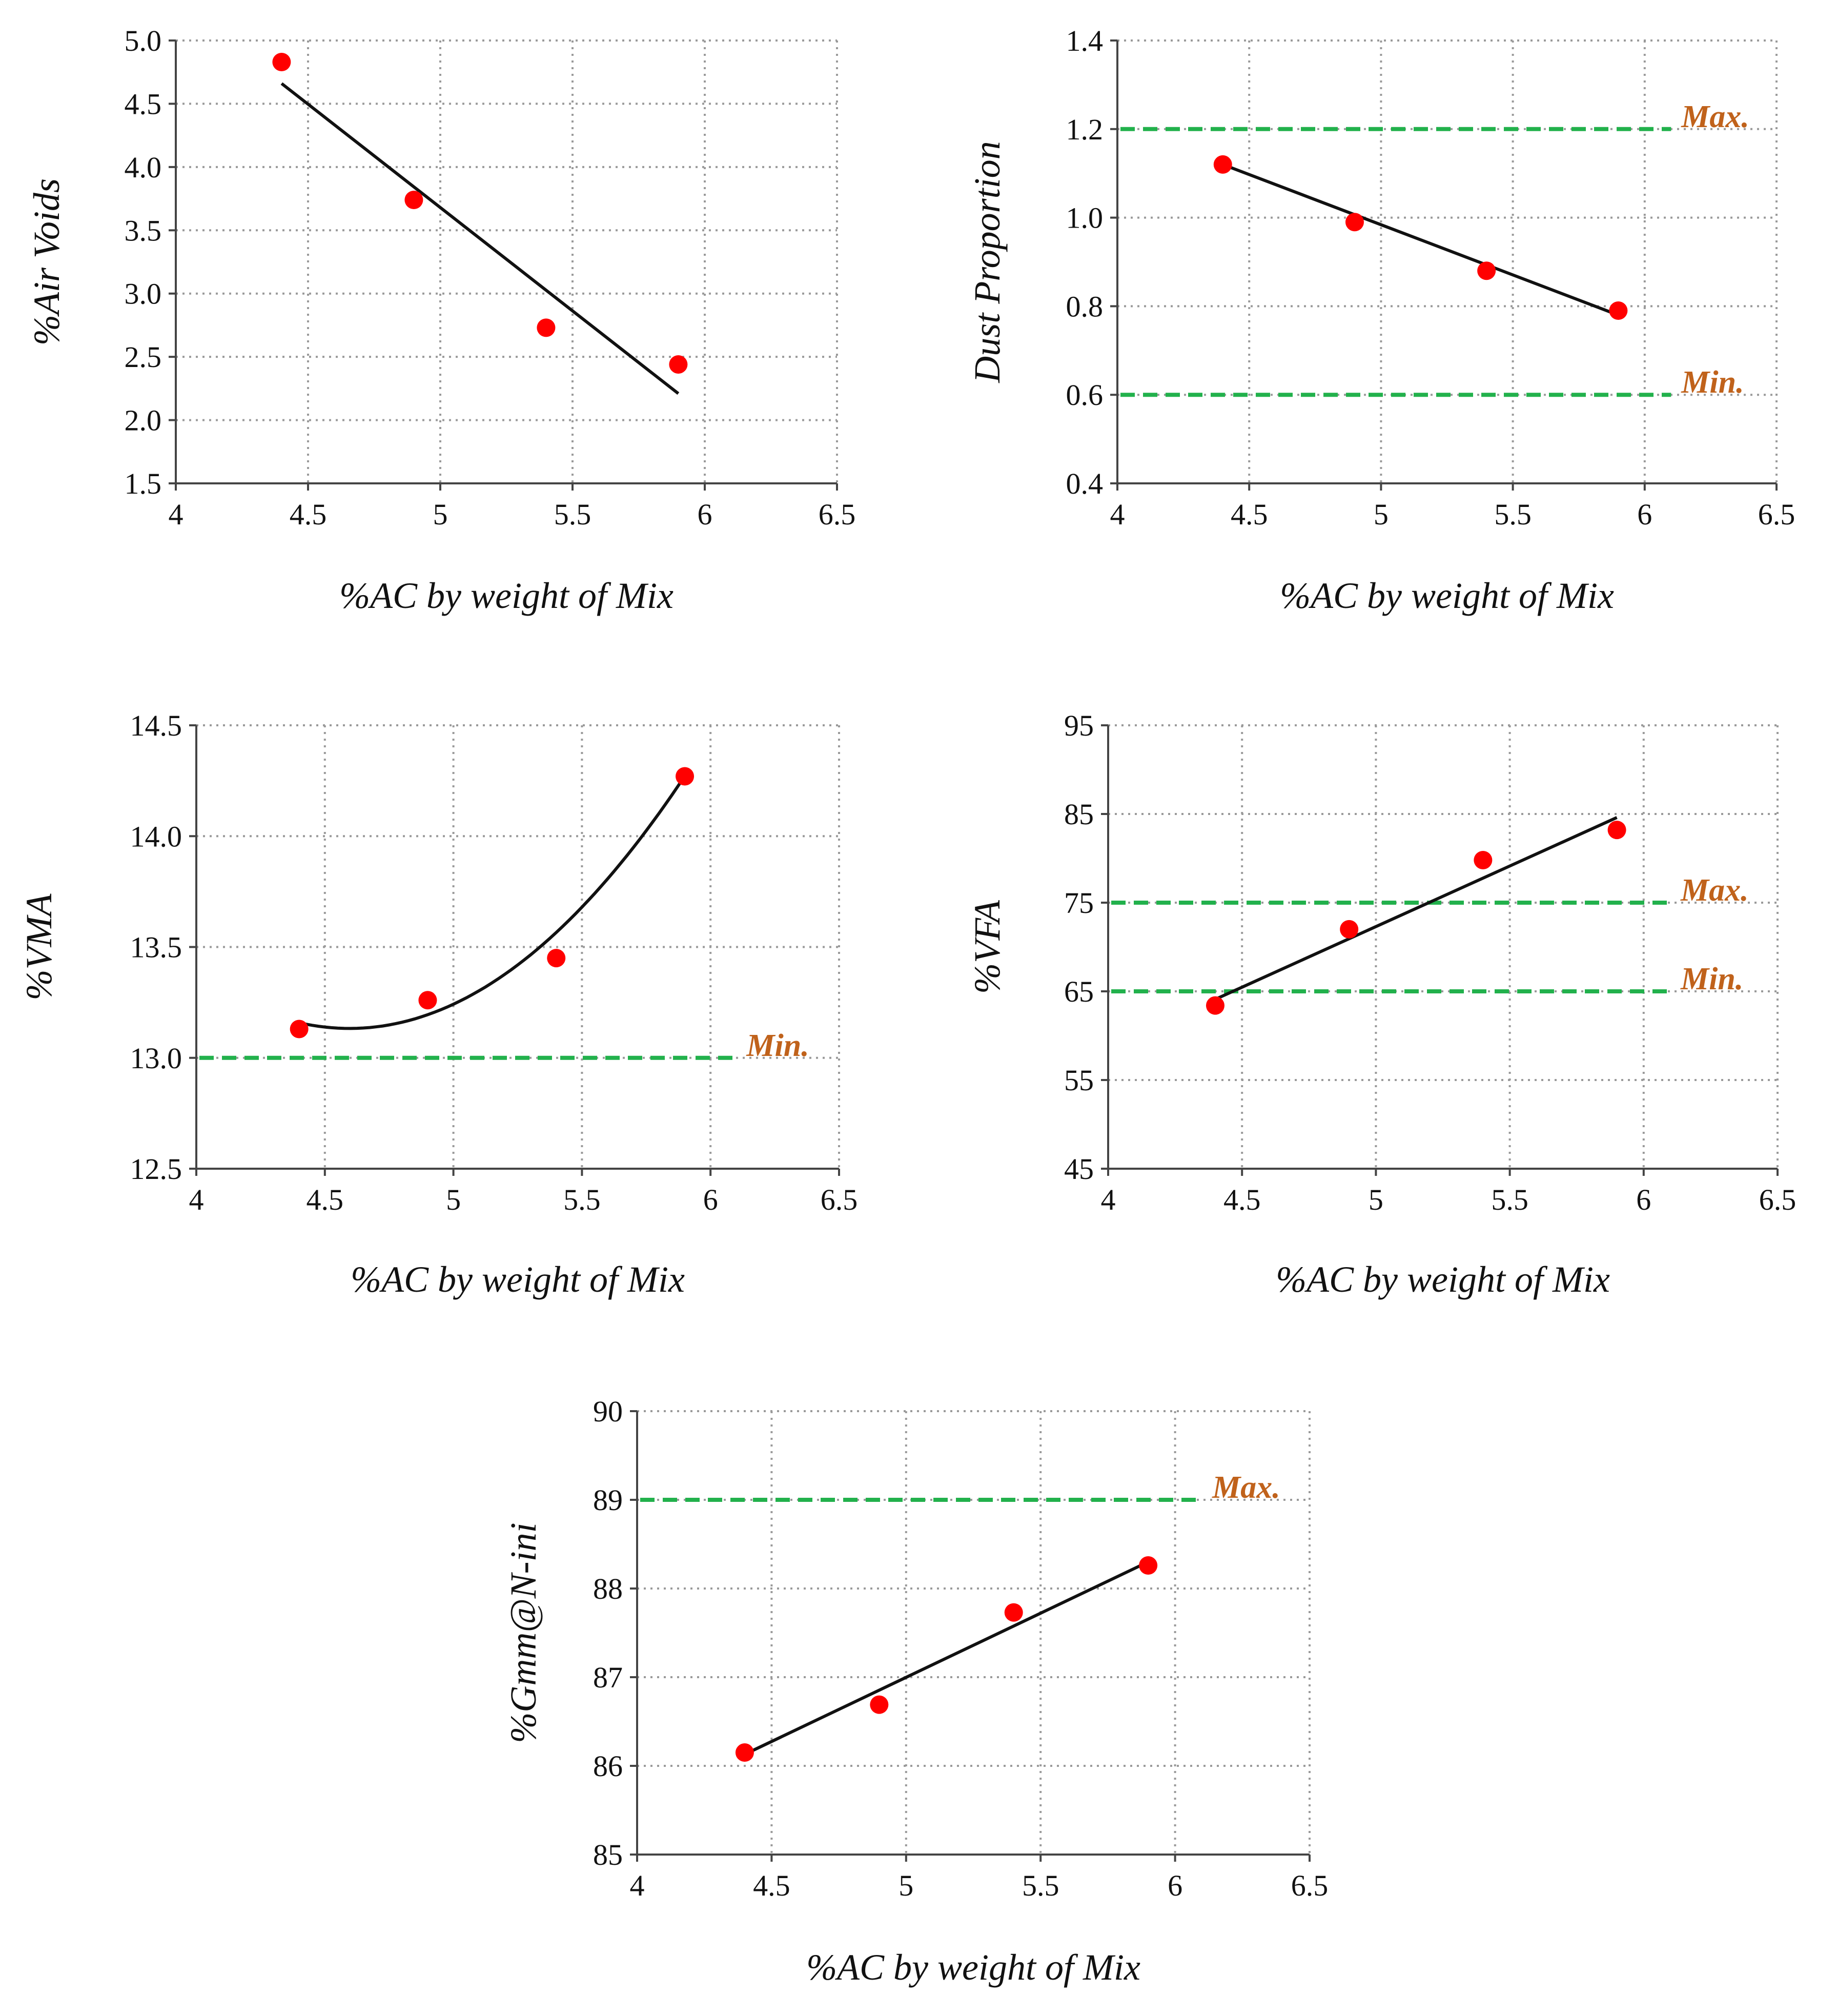 This screenshot has width=1837, height=2016. What do you see at coordinates (988, 262) in the screenshot?
I see `y-axis-title: Dust Proportion` at bounding box center [988, 262].